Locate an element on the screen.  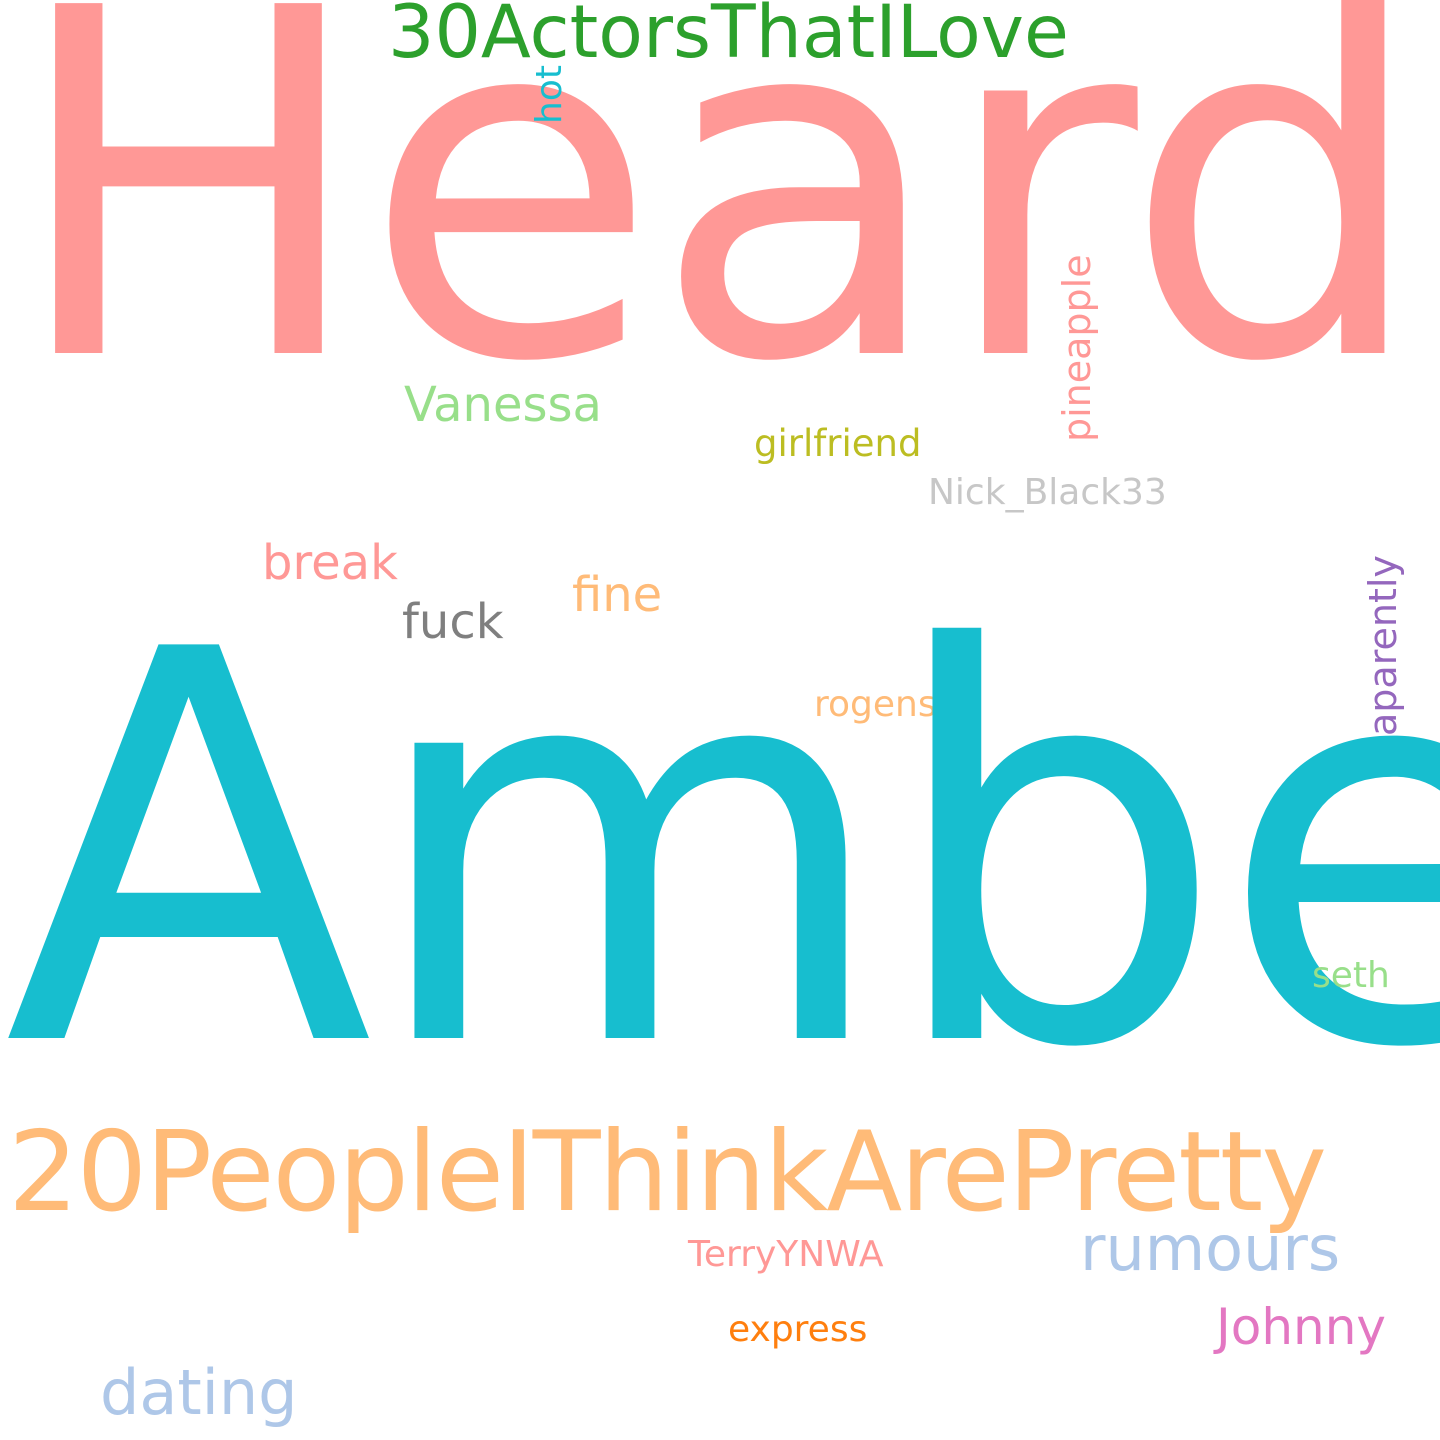
word-nick: Nick_Black33 is located at coordinates (1047, 492).